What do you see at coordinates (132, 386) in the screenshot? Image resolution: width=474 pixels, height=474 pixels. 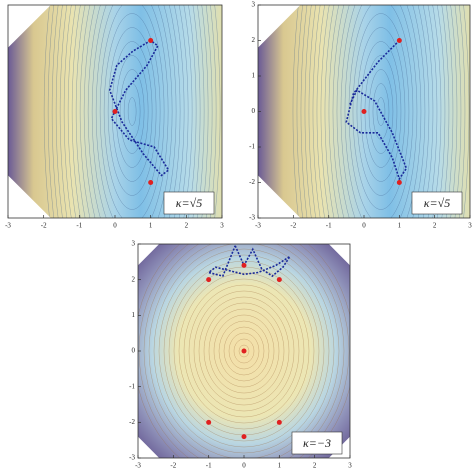 I see `y-tick-label: -1` at bounding box center [132, 386].